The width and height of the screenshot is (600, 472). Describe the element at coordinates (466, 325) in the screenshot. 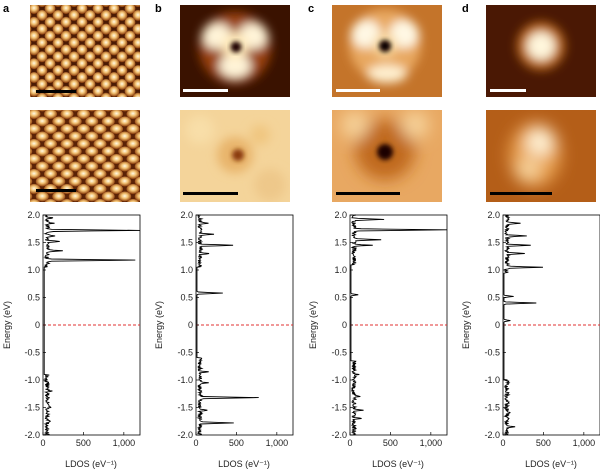

I see `ylabel-d: Energy (eV)` at that location.